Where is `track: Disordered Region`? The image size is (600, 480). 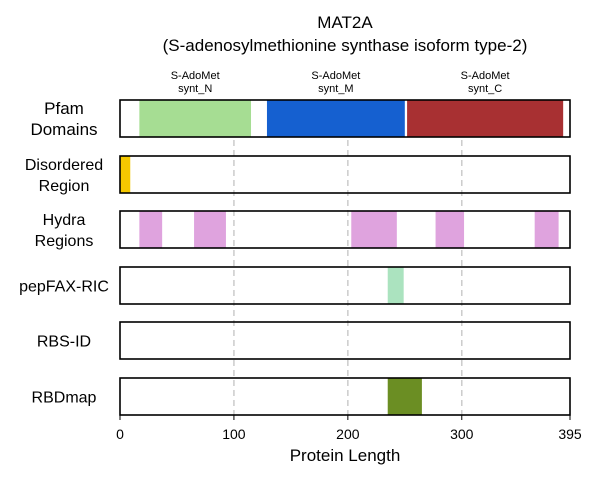
track: Disordered Region is located at coordinates (298, 175).